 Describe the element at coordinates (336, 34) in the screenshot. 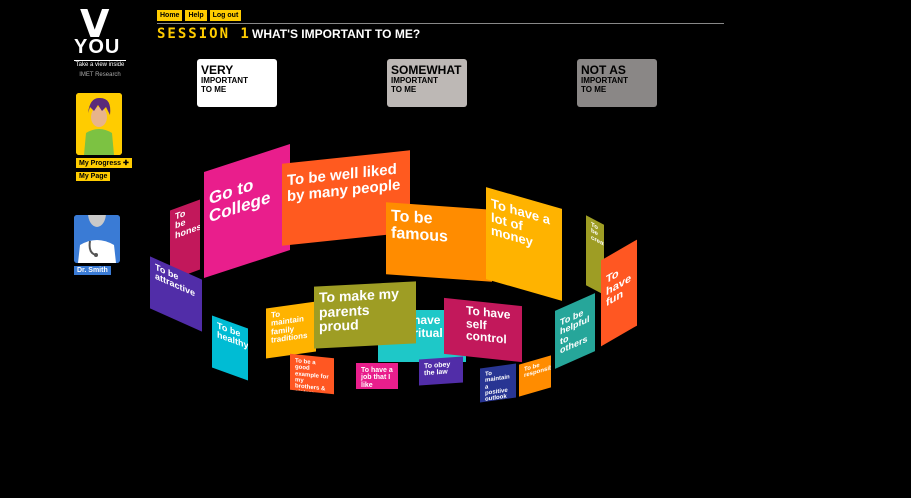

I see `page-title: WHAT'S IMPORTANT TO ME?` at that location.